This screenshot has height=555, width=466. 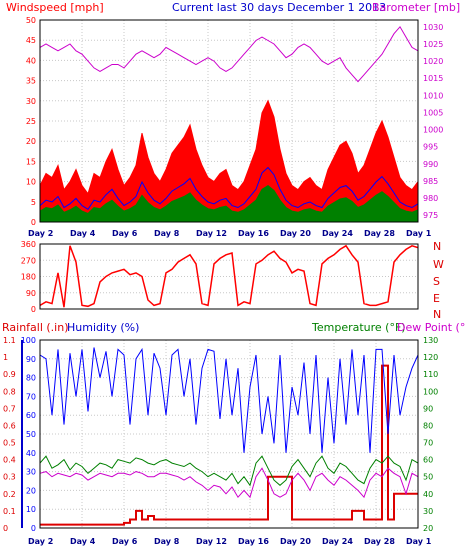 What do you see at coordinates (337, 541) in the screenshot?
I see `rain-panel-xtick: Day 24` at bounding box center [337, 541].